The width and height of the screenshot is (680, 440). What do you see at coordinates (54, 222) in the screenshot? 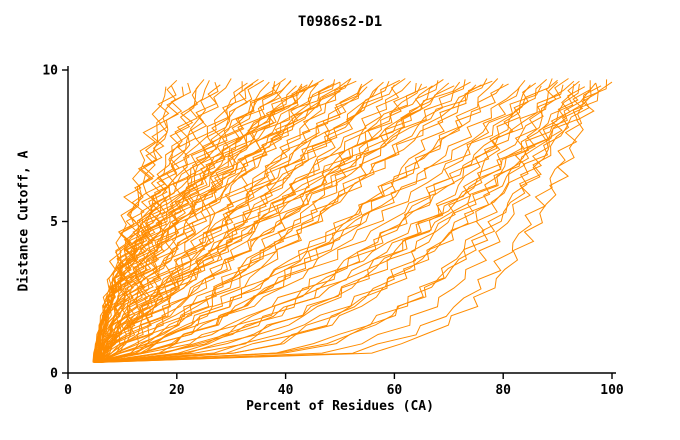
I see `y-tick-label: 5` at bounding box center [54, 222].